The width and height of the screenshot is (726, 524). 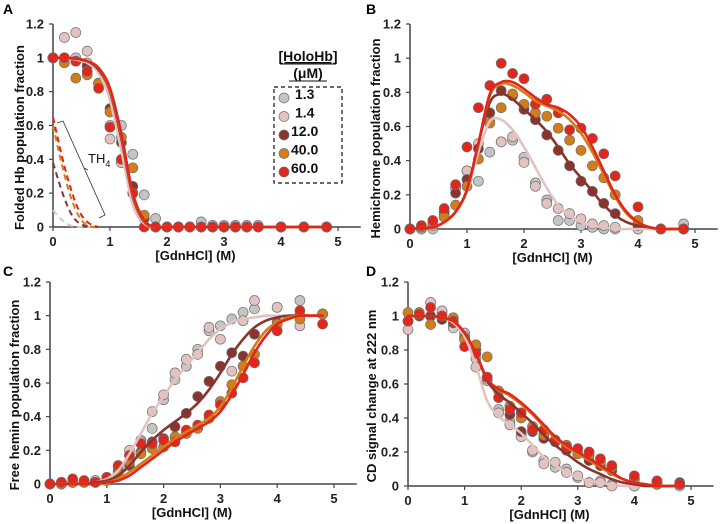 I want to click on y-axis-label: Folded Hb population fraction, so click(x=19, y=137).